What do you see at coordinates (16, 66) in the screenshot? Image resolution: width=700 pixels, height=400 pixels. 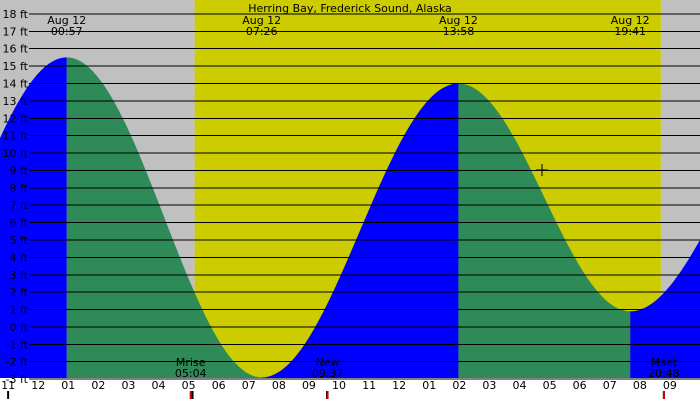 I see `y-tick-label: 15 ft` at bounding box center [16, 66].